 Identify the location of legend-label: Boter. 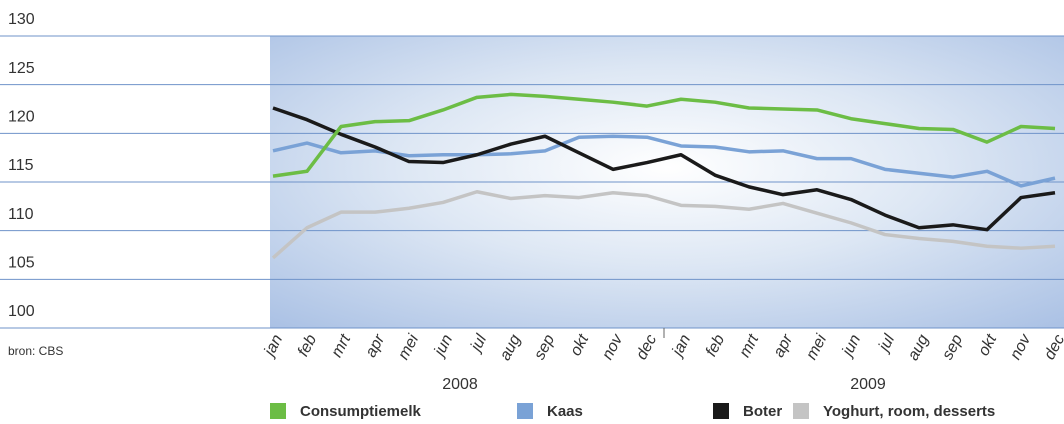
(762, 411).